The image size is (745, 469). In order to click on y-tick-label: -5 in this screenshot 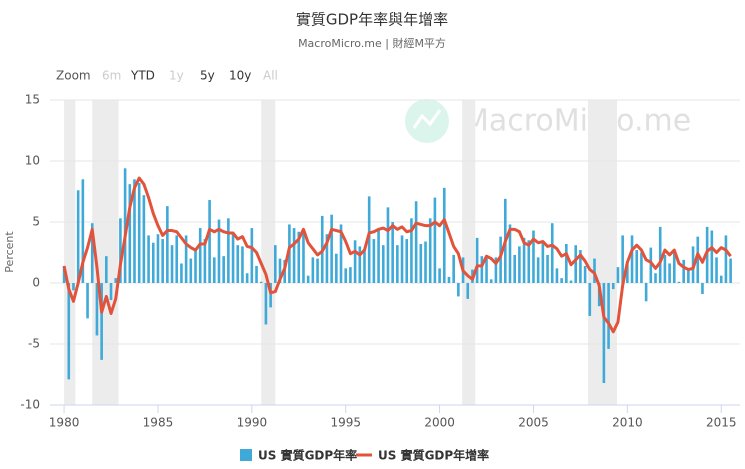, I will do `click(34, 344)`.